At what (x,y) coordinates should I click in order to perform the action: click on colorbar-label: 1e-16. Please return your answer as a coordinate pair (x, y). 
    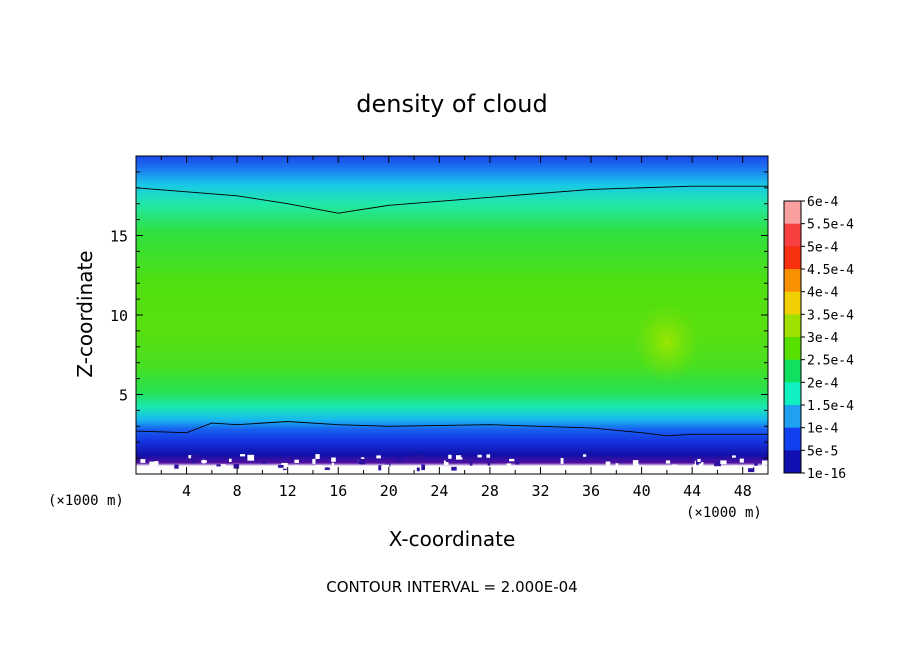
    Looking at the image, I should click on (826, 474).